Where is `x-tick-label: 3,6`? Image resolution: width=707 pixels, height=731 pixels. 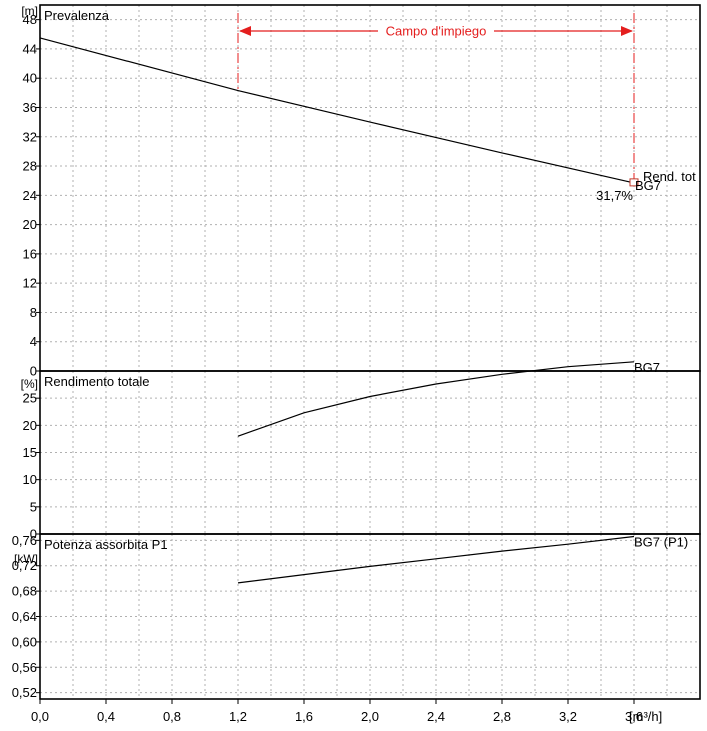
x-tick-label: 3,6 is located at coordinates (634, 716).